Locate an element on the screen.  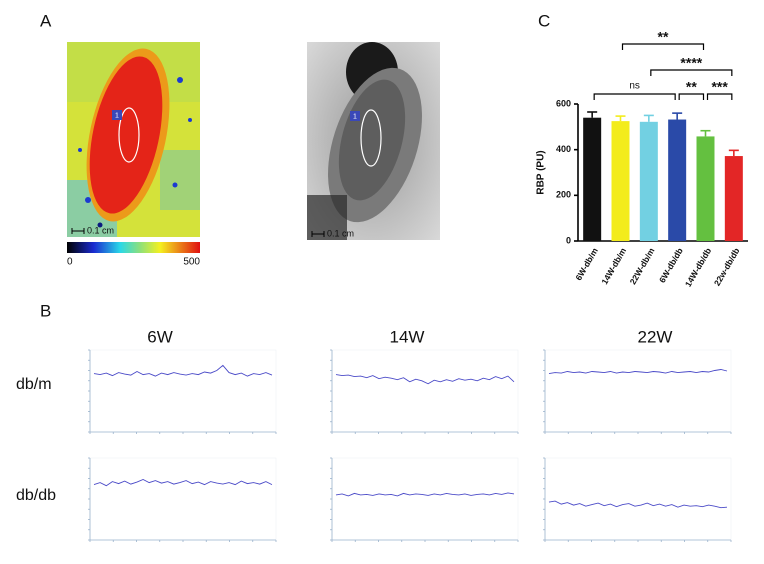
x-tick-label: 22W-db/m is located at coordinates (642, 266).